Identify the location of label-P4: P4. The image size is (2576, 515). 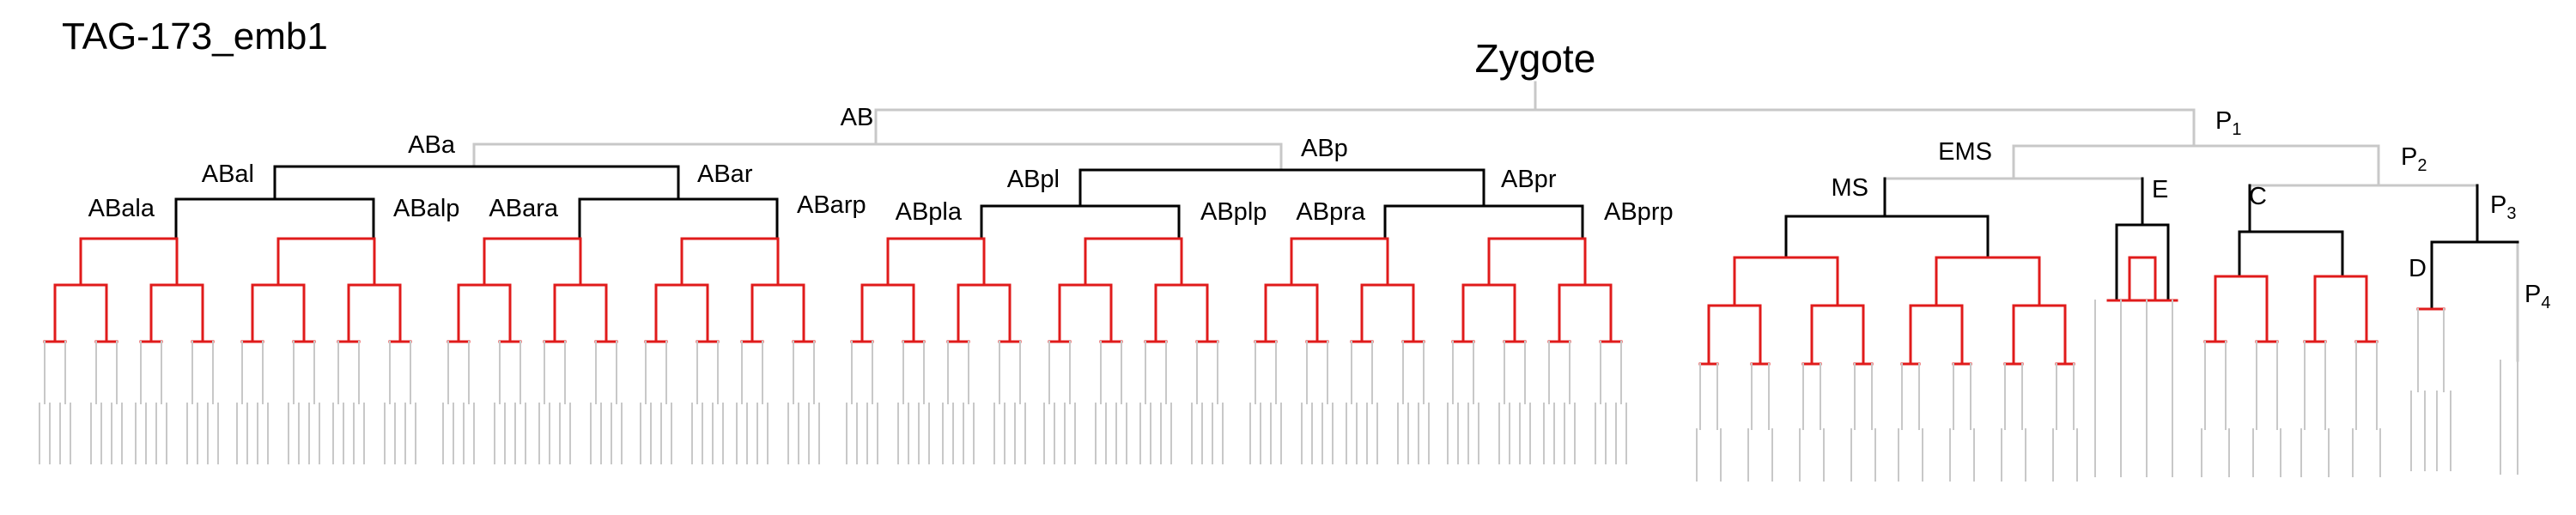
(2537, 296).